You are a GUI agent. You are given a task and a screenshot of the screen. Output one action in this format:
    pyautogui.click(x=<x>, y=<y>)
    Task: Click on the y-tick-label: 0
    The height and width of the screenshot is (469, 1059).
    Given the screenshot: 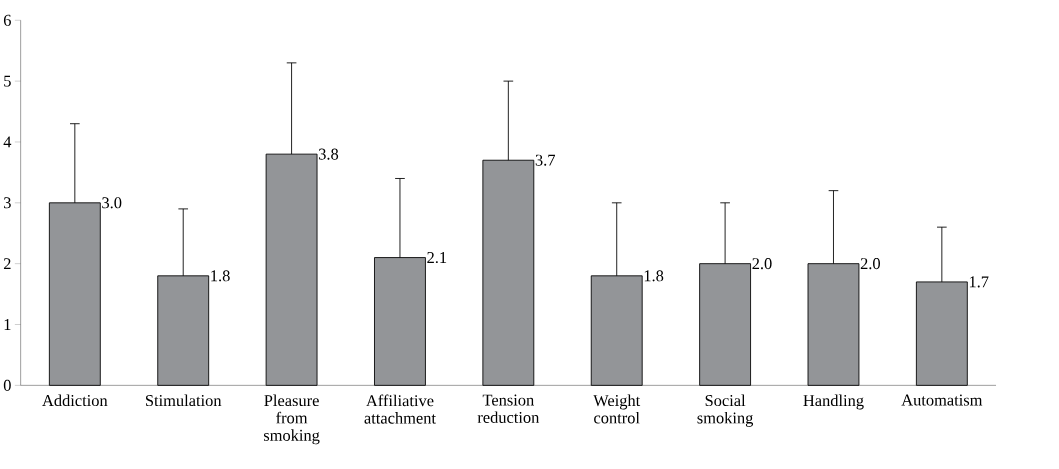 What is the action you would take?
    pyautogui.click(x=7, y=385)
    